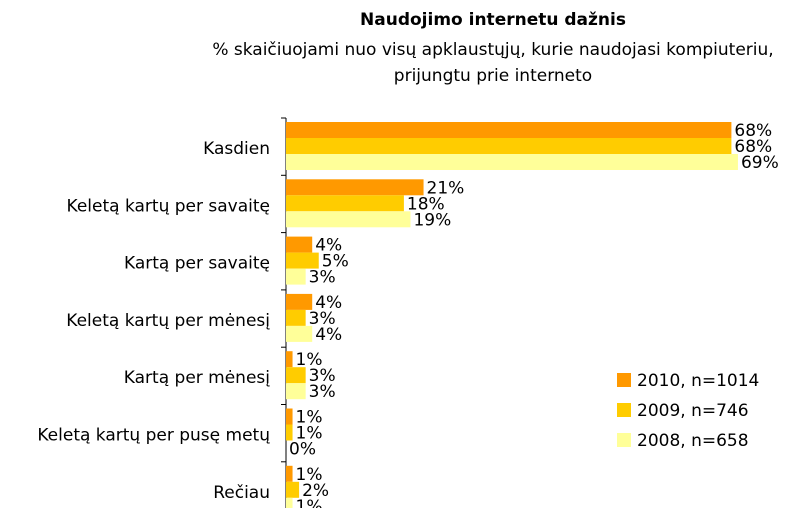 This screenshot has height=508, width=809. I want to click on chart-title: Naudojimo internetu dažnis, so click(493, 20).